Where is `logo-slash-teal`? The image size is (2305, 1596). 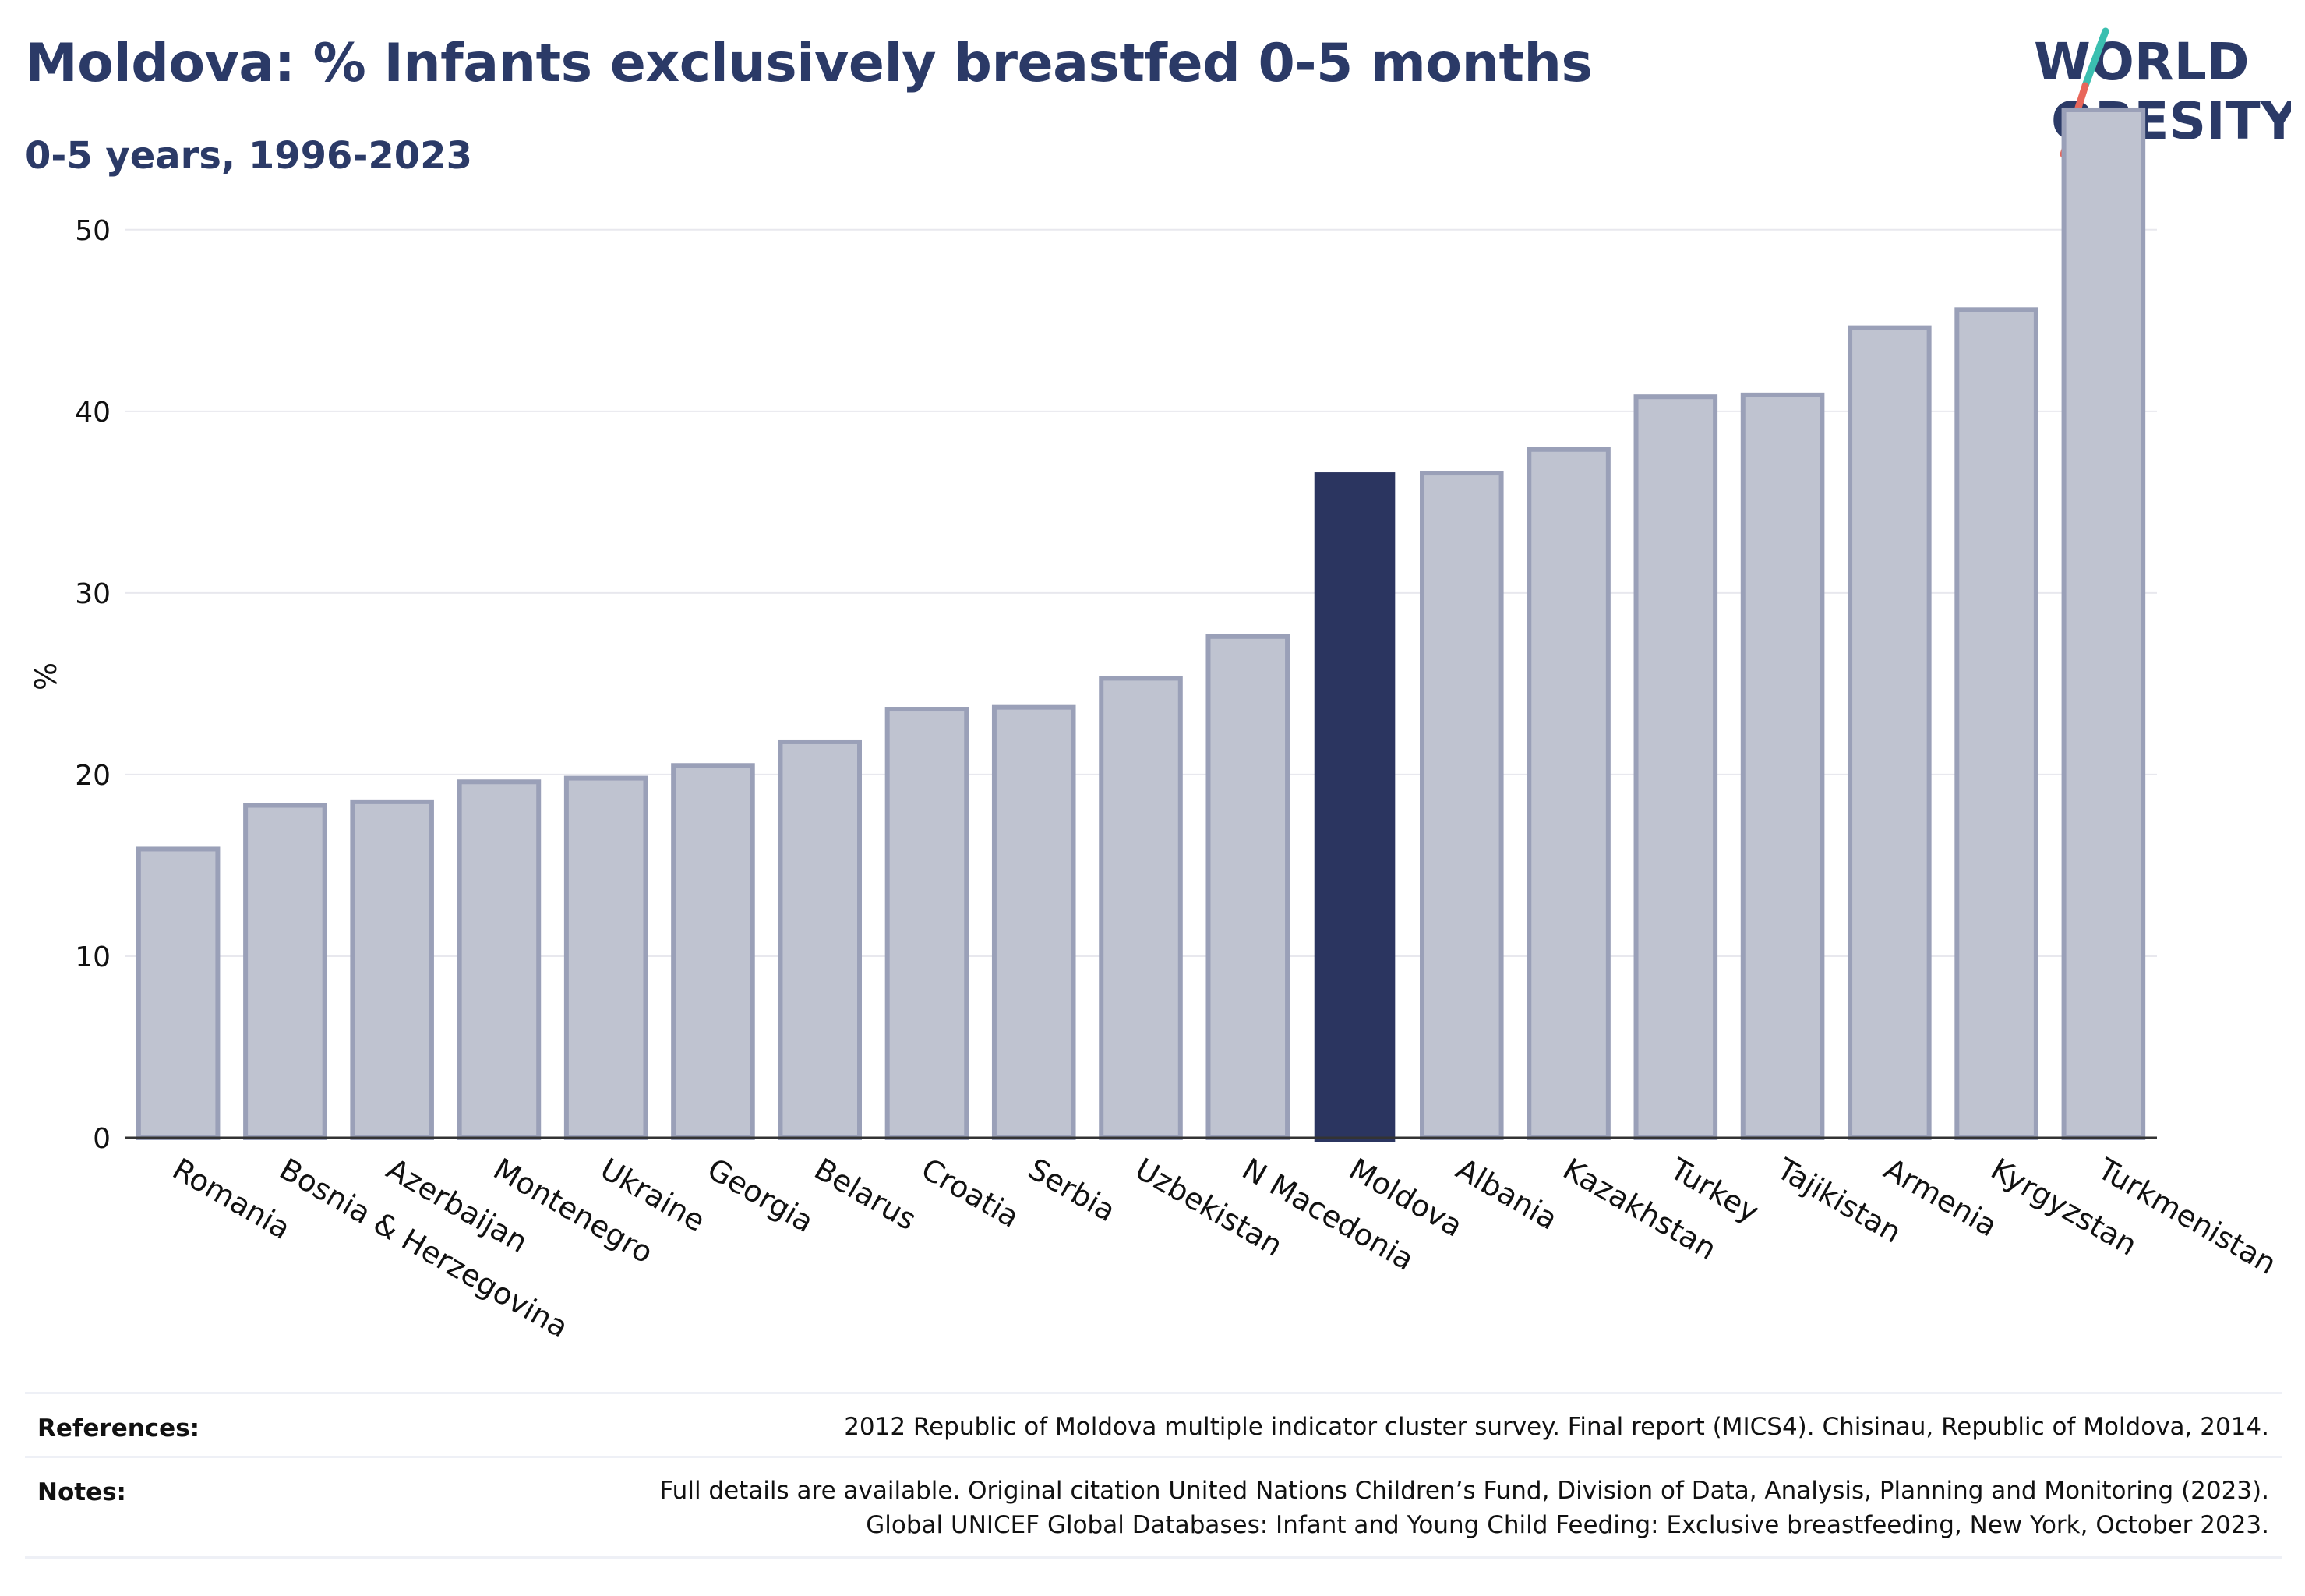
logo-slash-teal is located at coordinates (2095, 58).